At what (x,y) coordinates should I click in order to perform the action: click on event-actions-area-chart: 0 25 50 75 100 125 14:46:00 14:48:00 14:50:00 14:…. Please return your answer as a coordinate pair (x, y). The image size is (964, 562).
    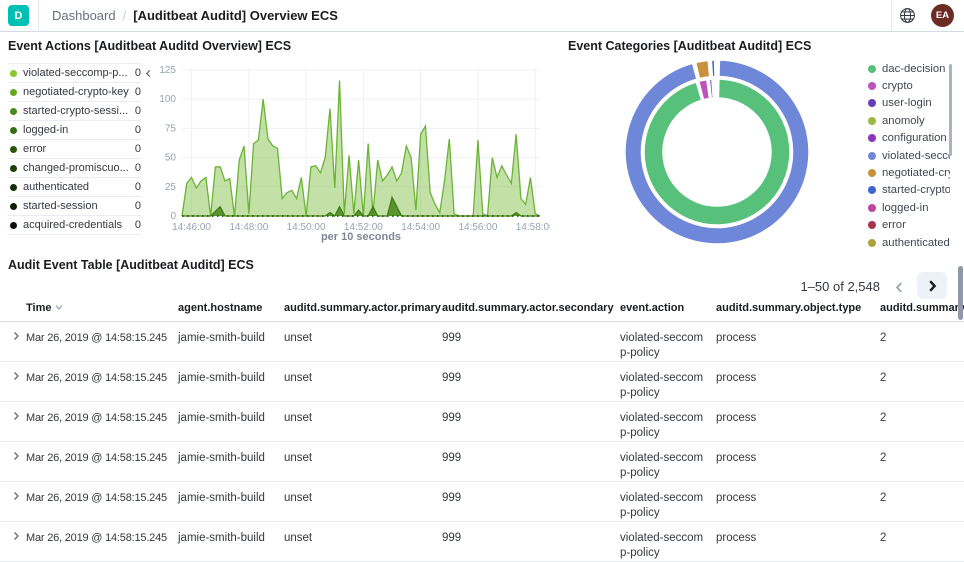
    Looking at the image, I should click on (352, 154).